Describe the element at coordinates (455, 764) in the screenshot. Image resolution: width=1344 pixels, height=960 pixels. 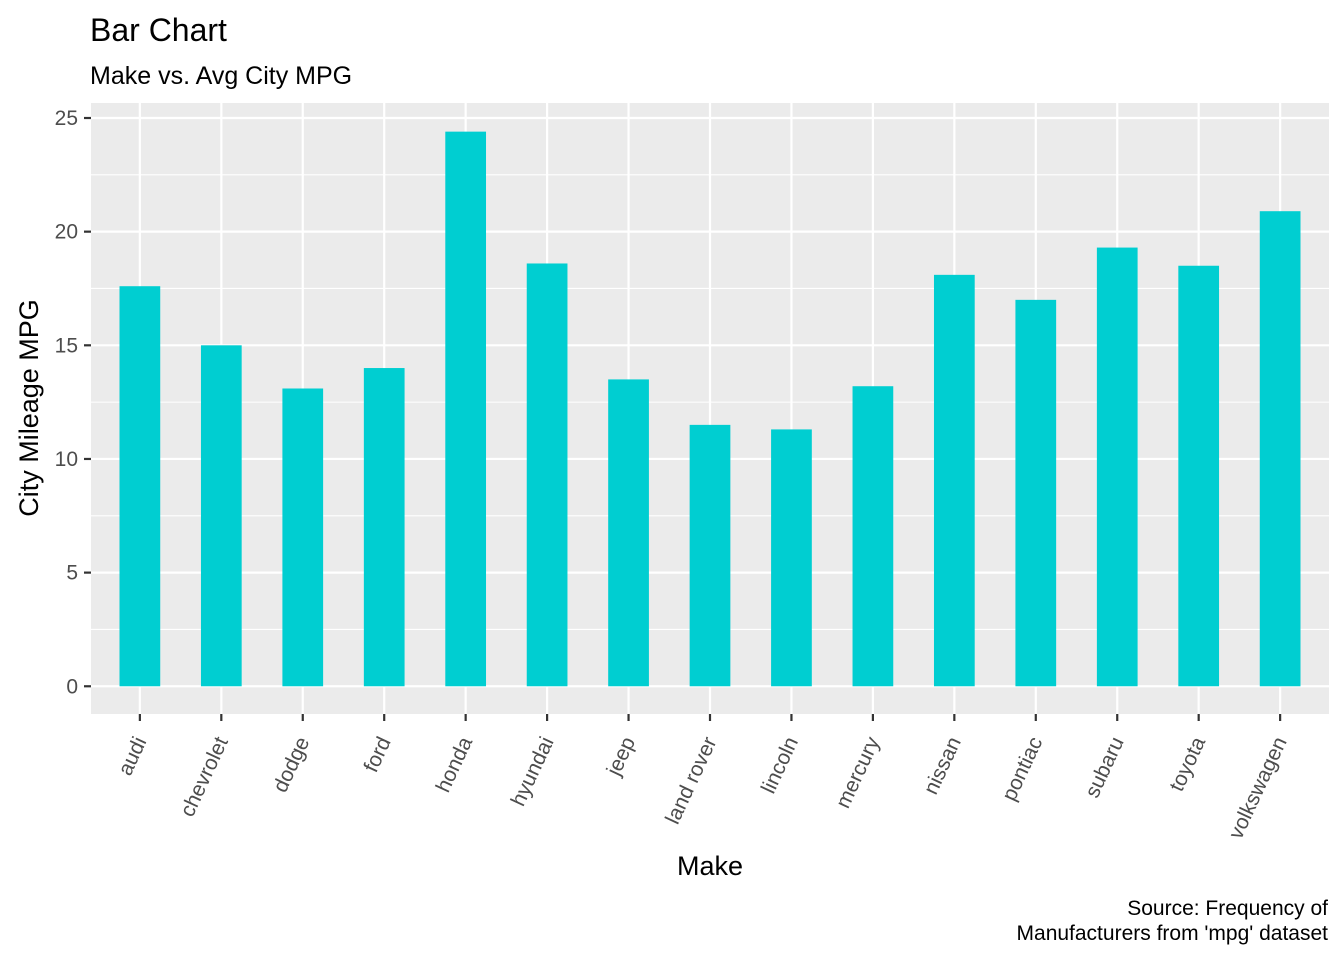
I see `x-tick-label: honda` at that location.